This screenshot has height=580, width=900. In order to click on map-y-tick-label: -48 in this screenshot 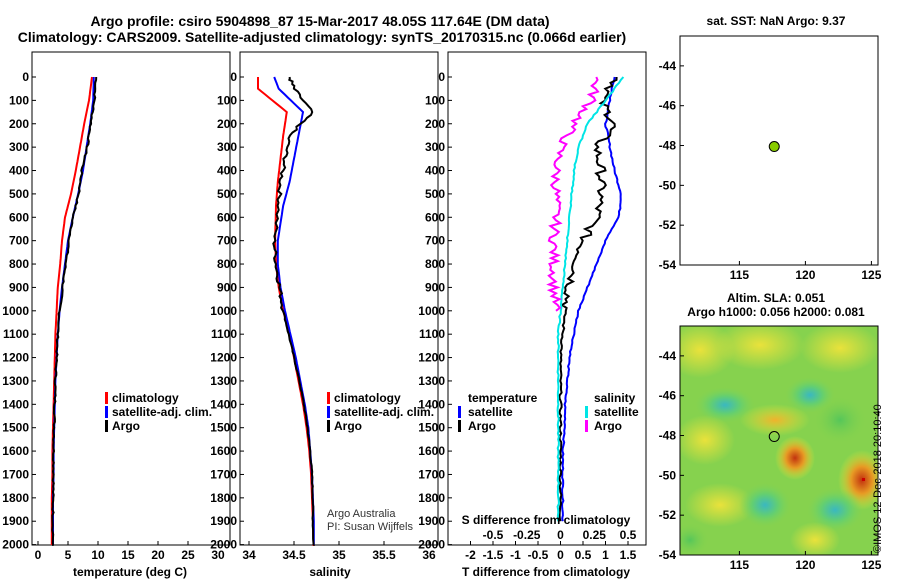, I will do `click(668, 146)`.